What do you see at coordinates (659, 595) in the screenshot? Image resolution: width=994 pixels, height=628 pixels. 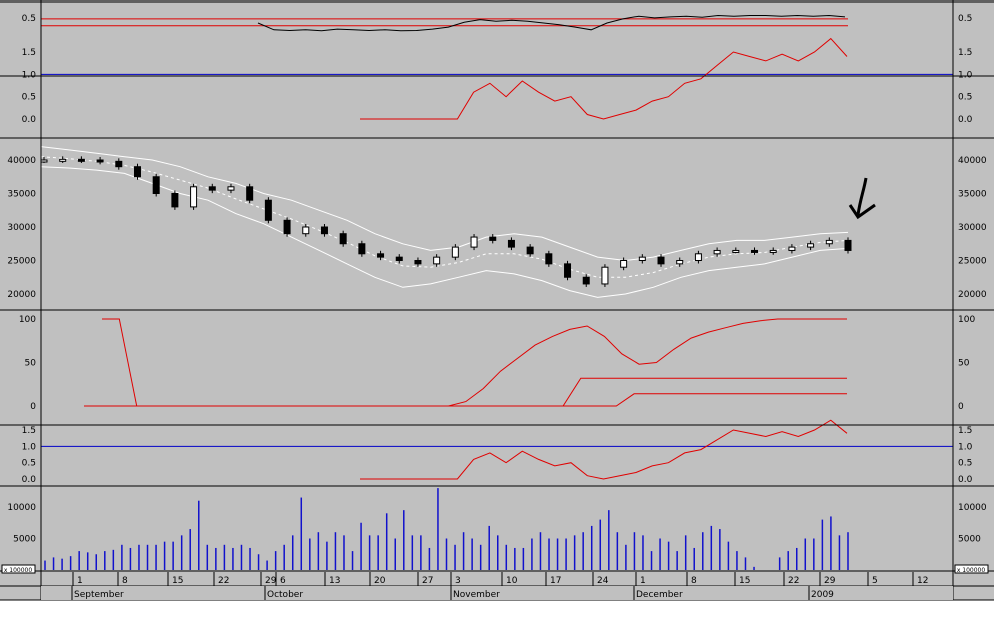 I see `month-label: December` at bounding box center [659, 595].